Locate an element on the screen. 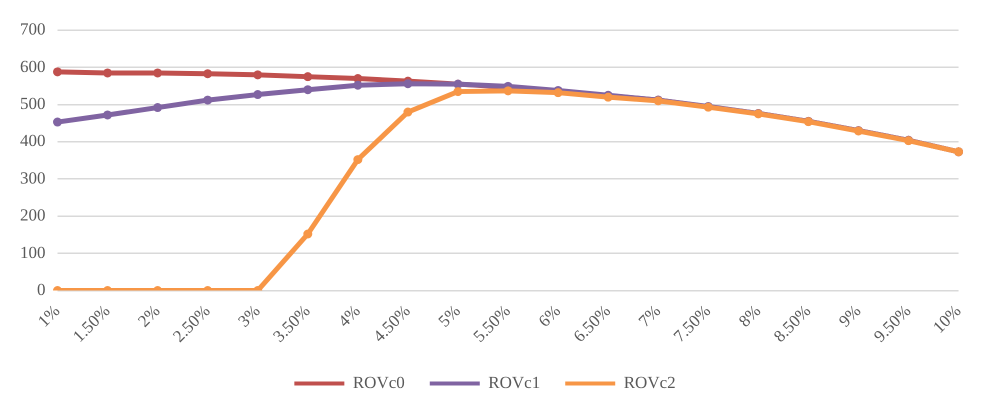 The width and height of the screenshot is (984, 410). x-tick-label: 3% is located at coordinates (249, 316).